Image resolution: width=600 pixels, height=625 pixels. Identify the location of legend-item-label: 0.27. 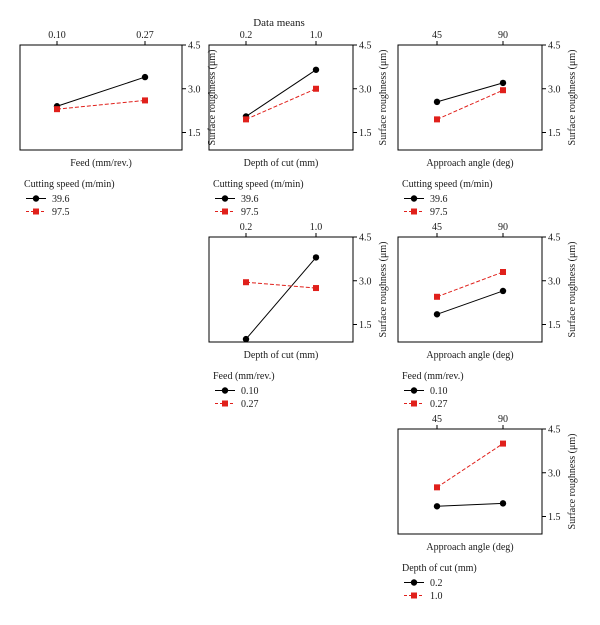
(250, 404).